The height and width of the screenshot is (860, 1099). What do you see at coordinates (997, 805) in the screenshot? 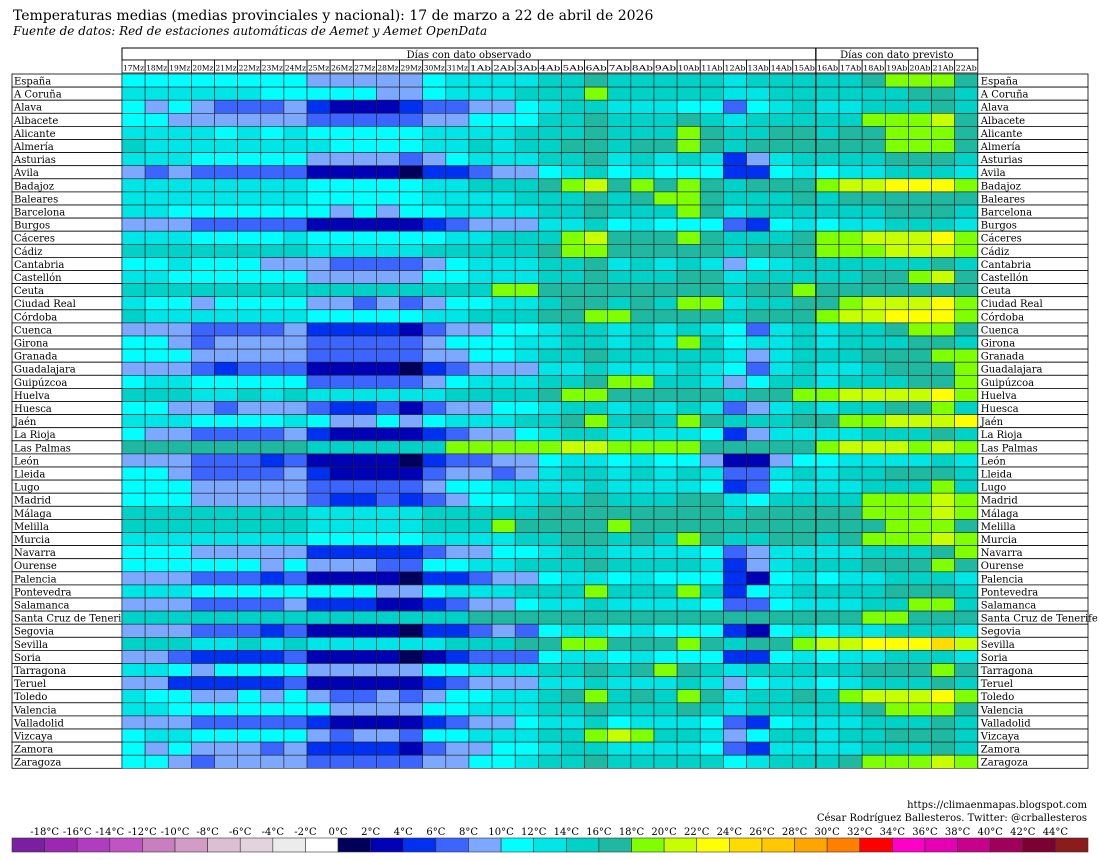
I see `blog-url: https://climaenmapas.blogspot.com` at bounding box center [997, 805].